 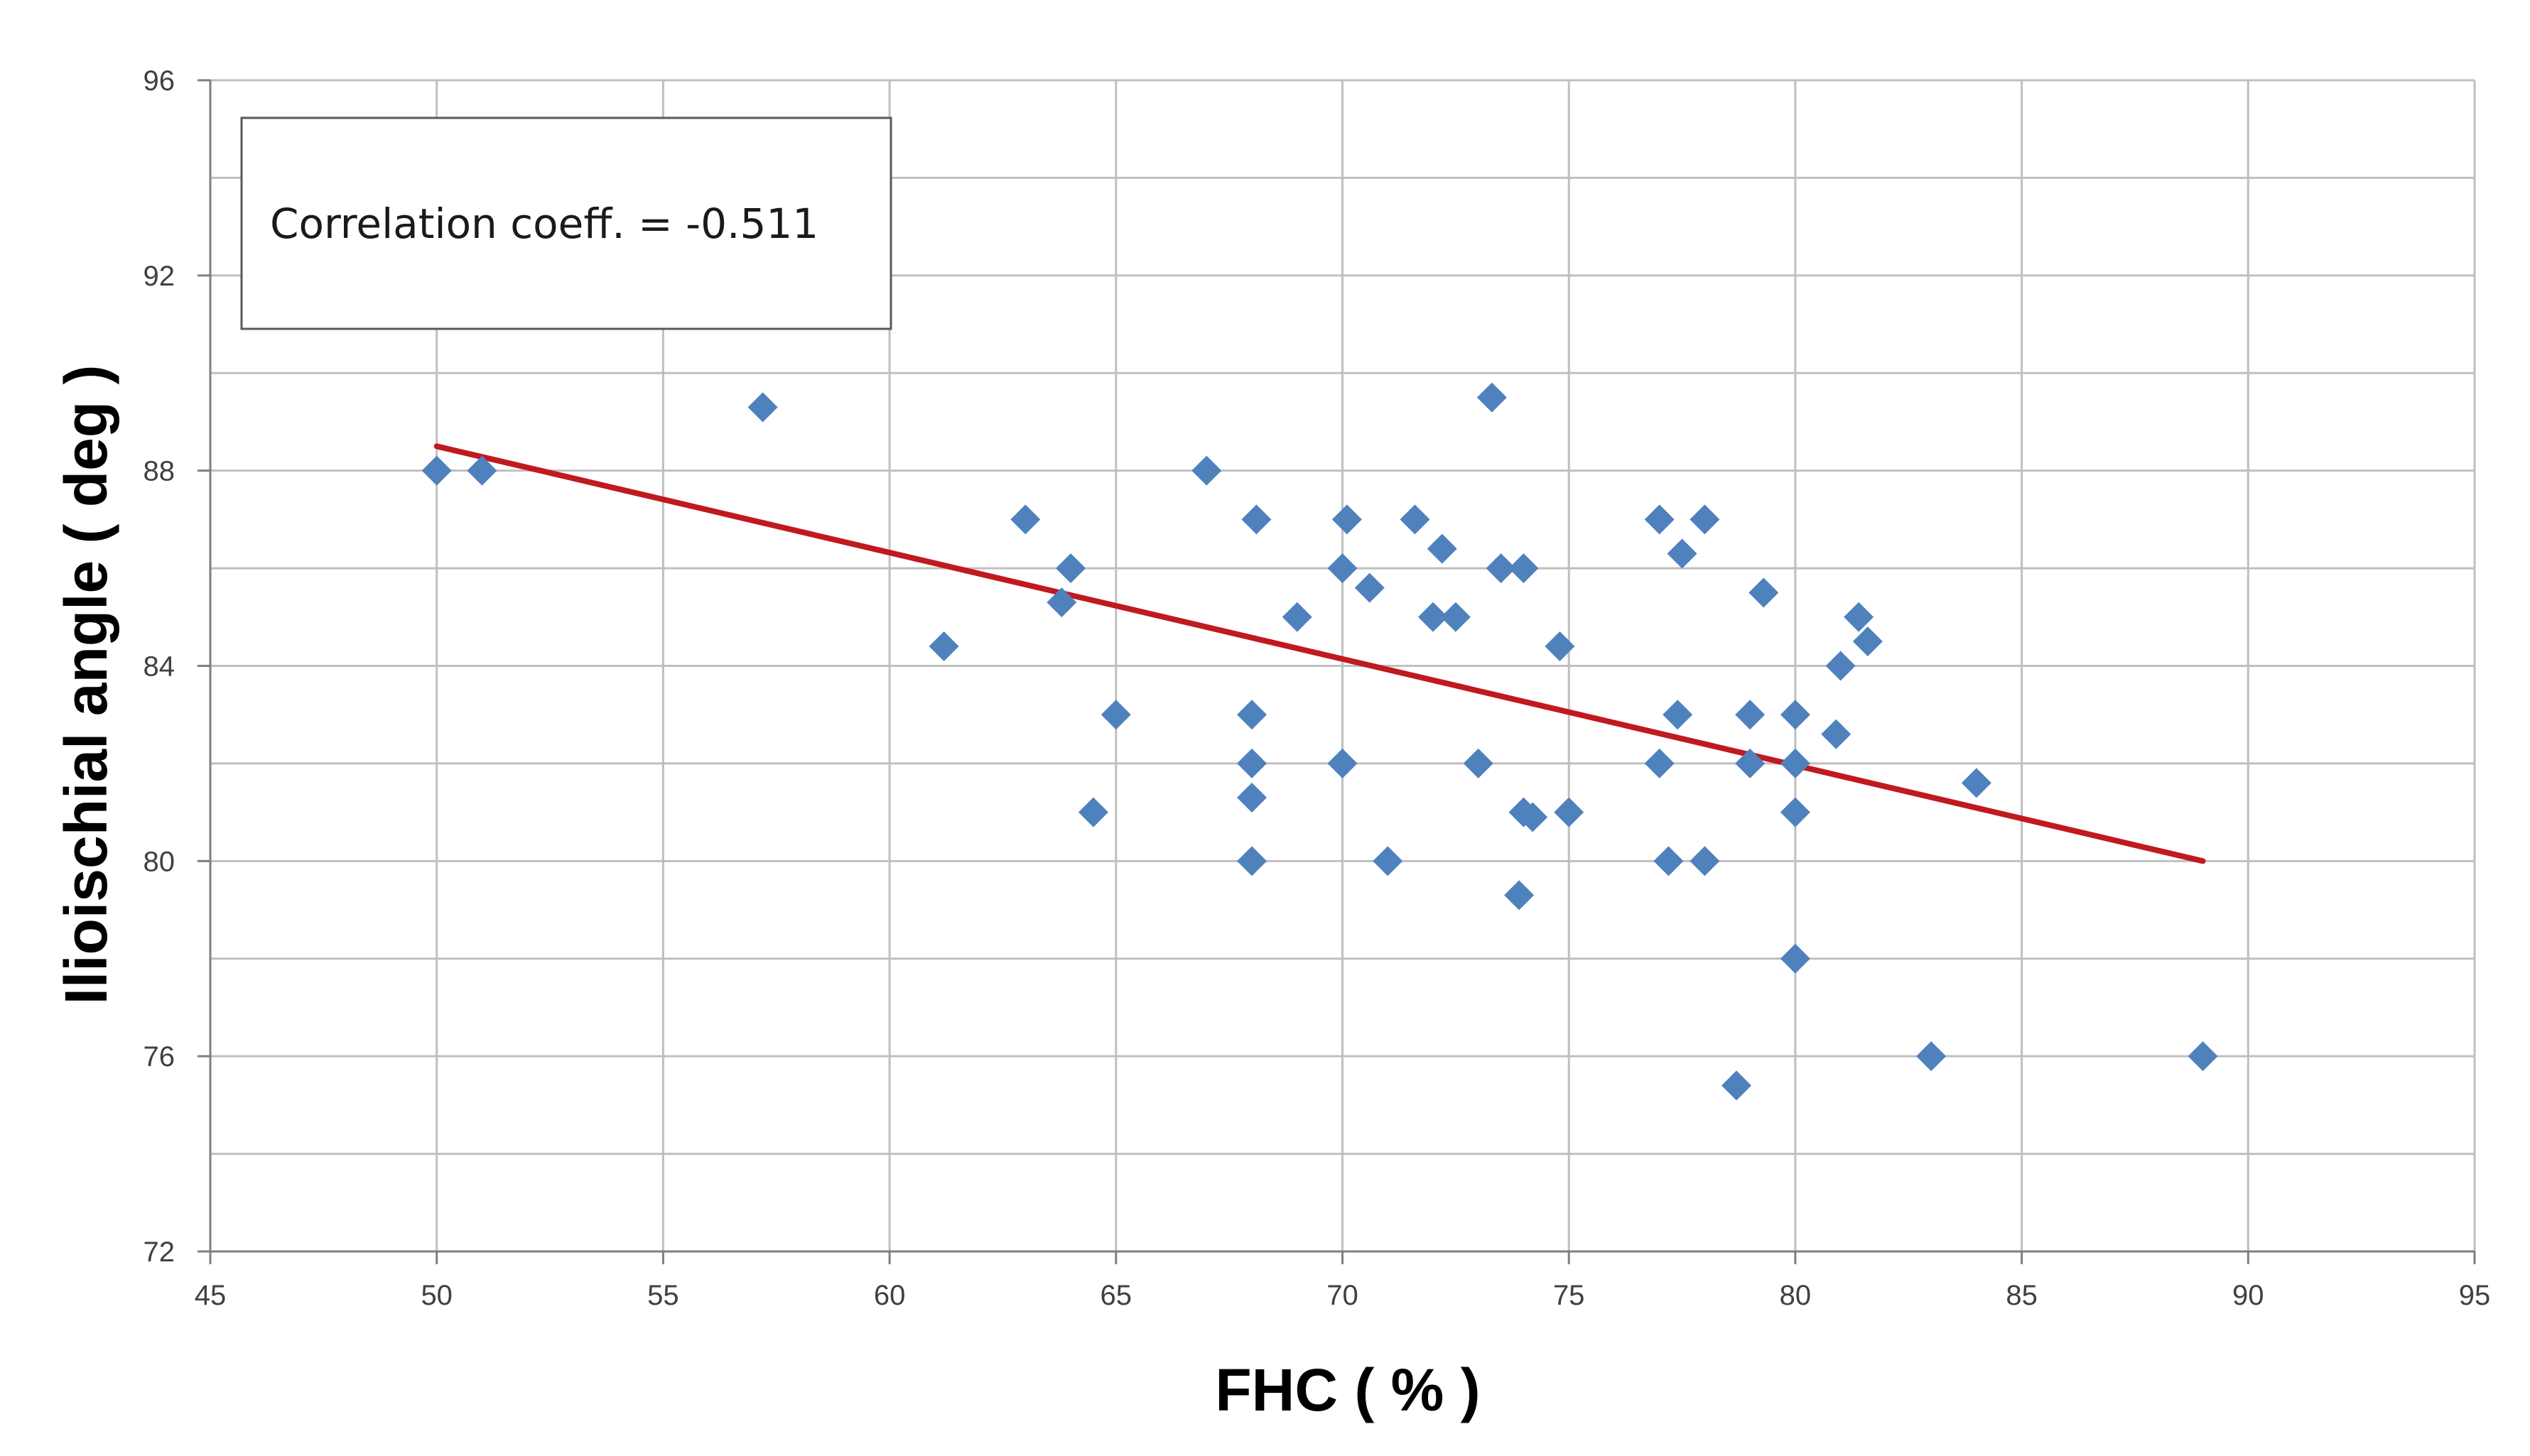 What do you see at coordinates (159, 1056) in the screenshot?
I see `y-tick-label: 76` at bounding box center [159, 1056].